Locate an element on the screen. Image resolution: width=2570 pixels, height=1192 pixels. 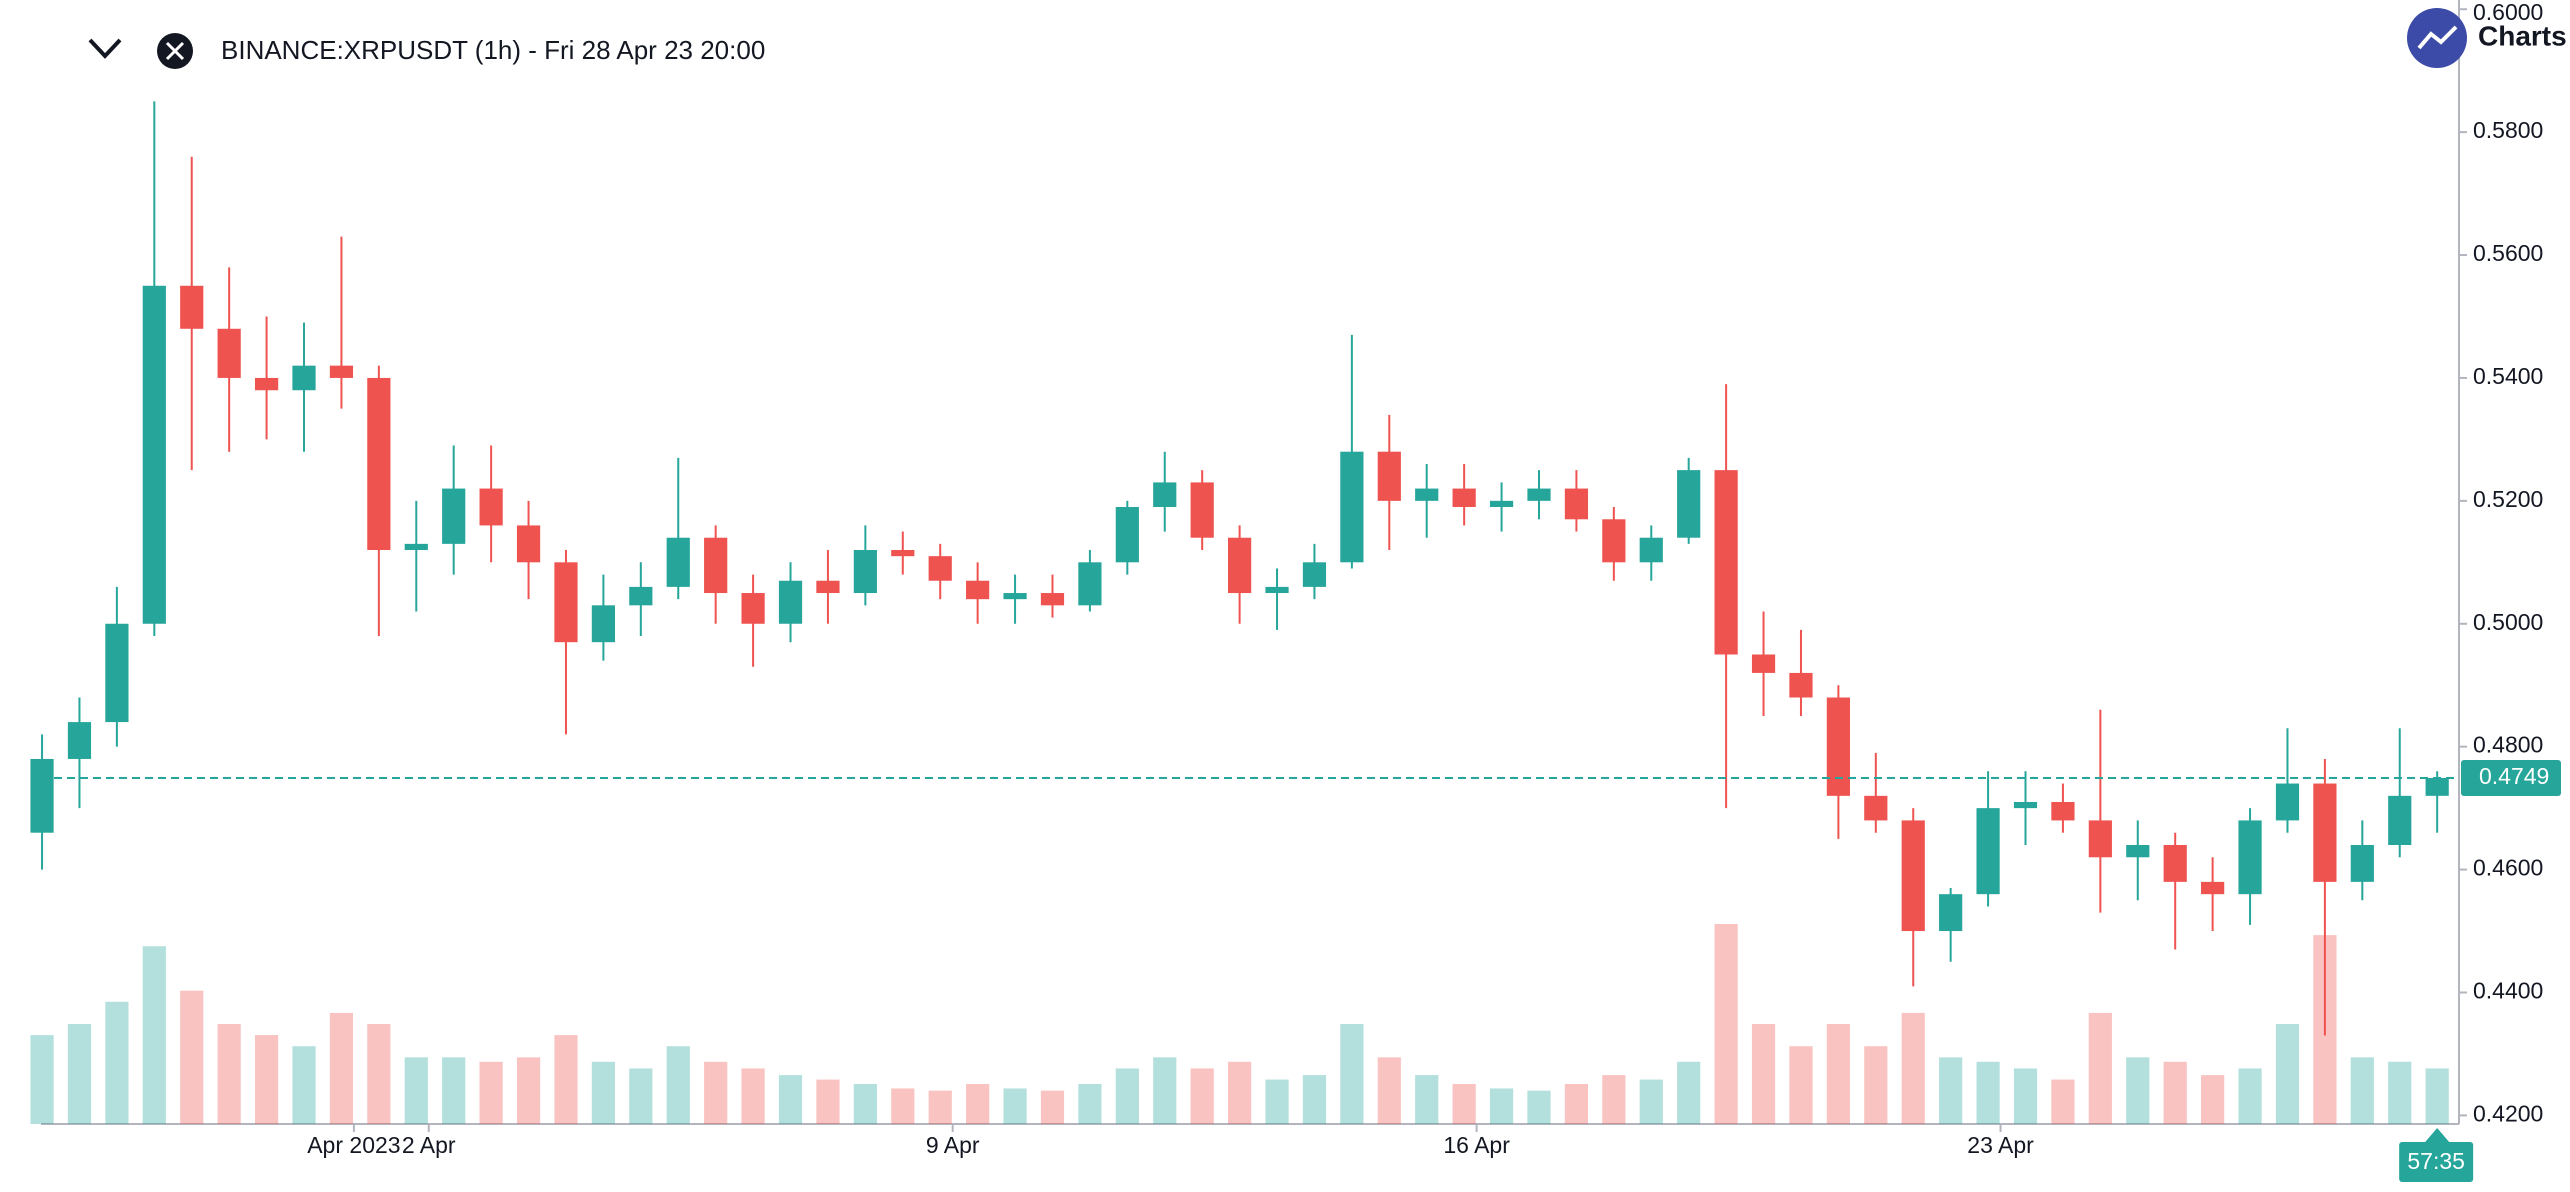
logo-text: Charts is located at coordinates (2522, 35).